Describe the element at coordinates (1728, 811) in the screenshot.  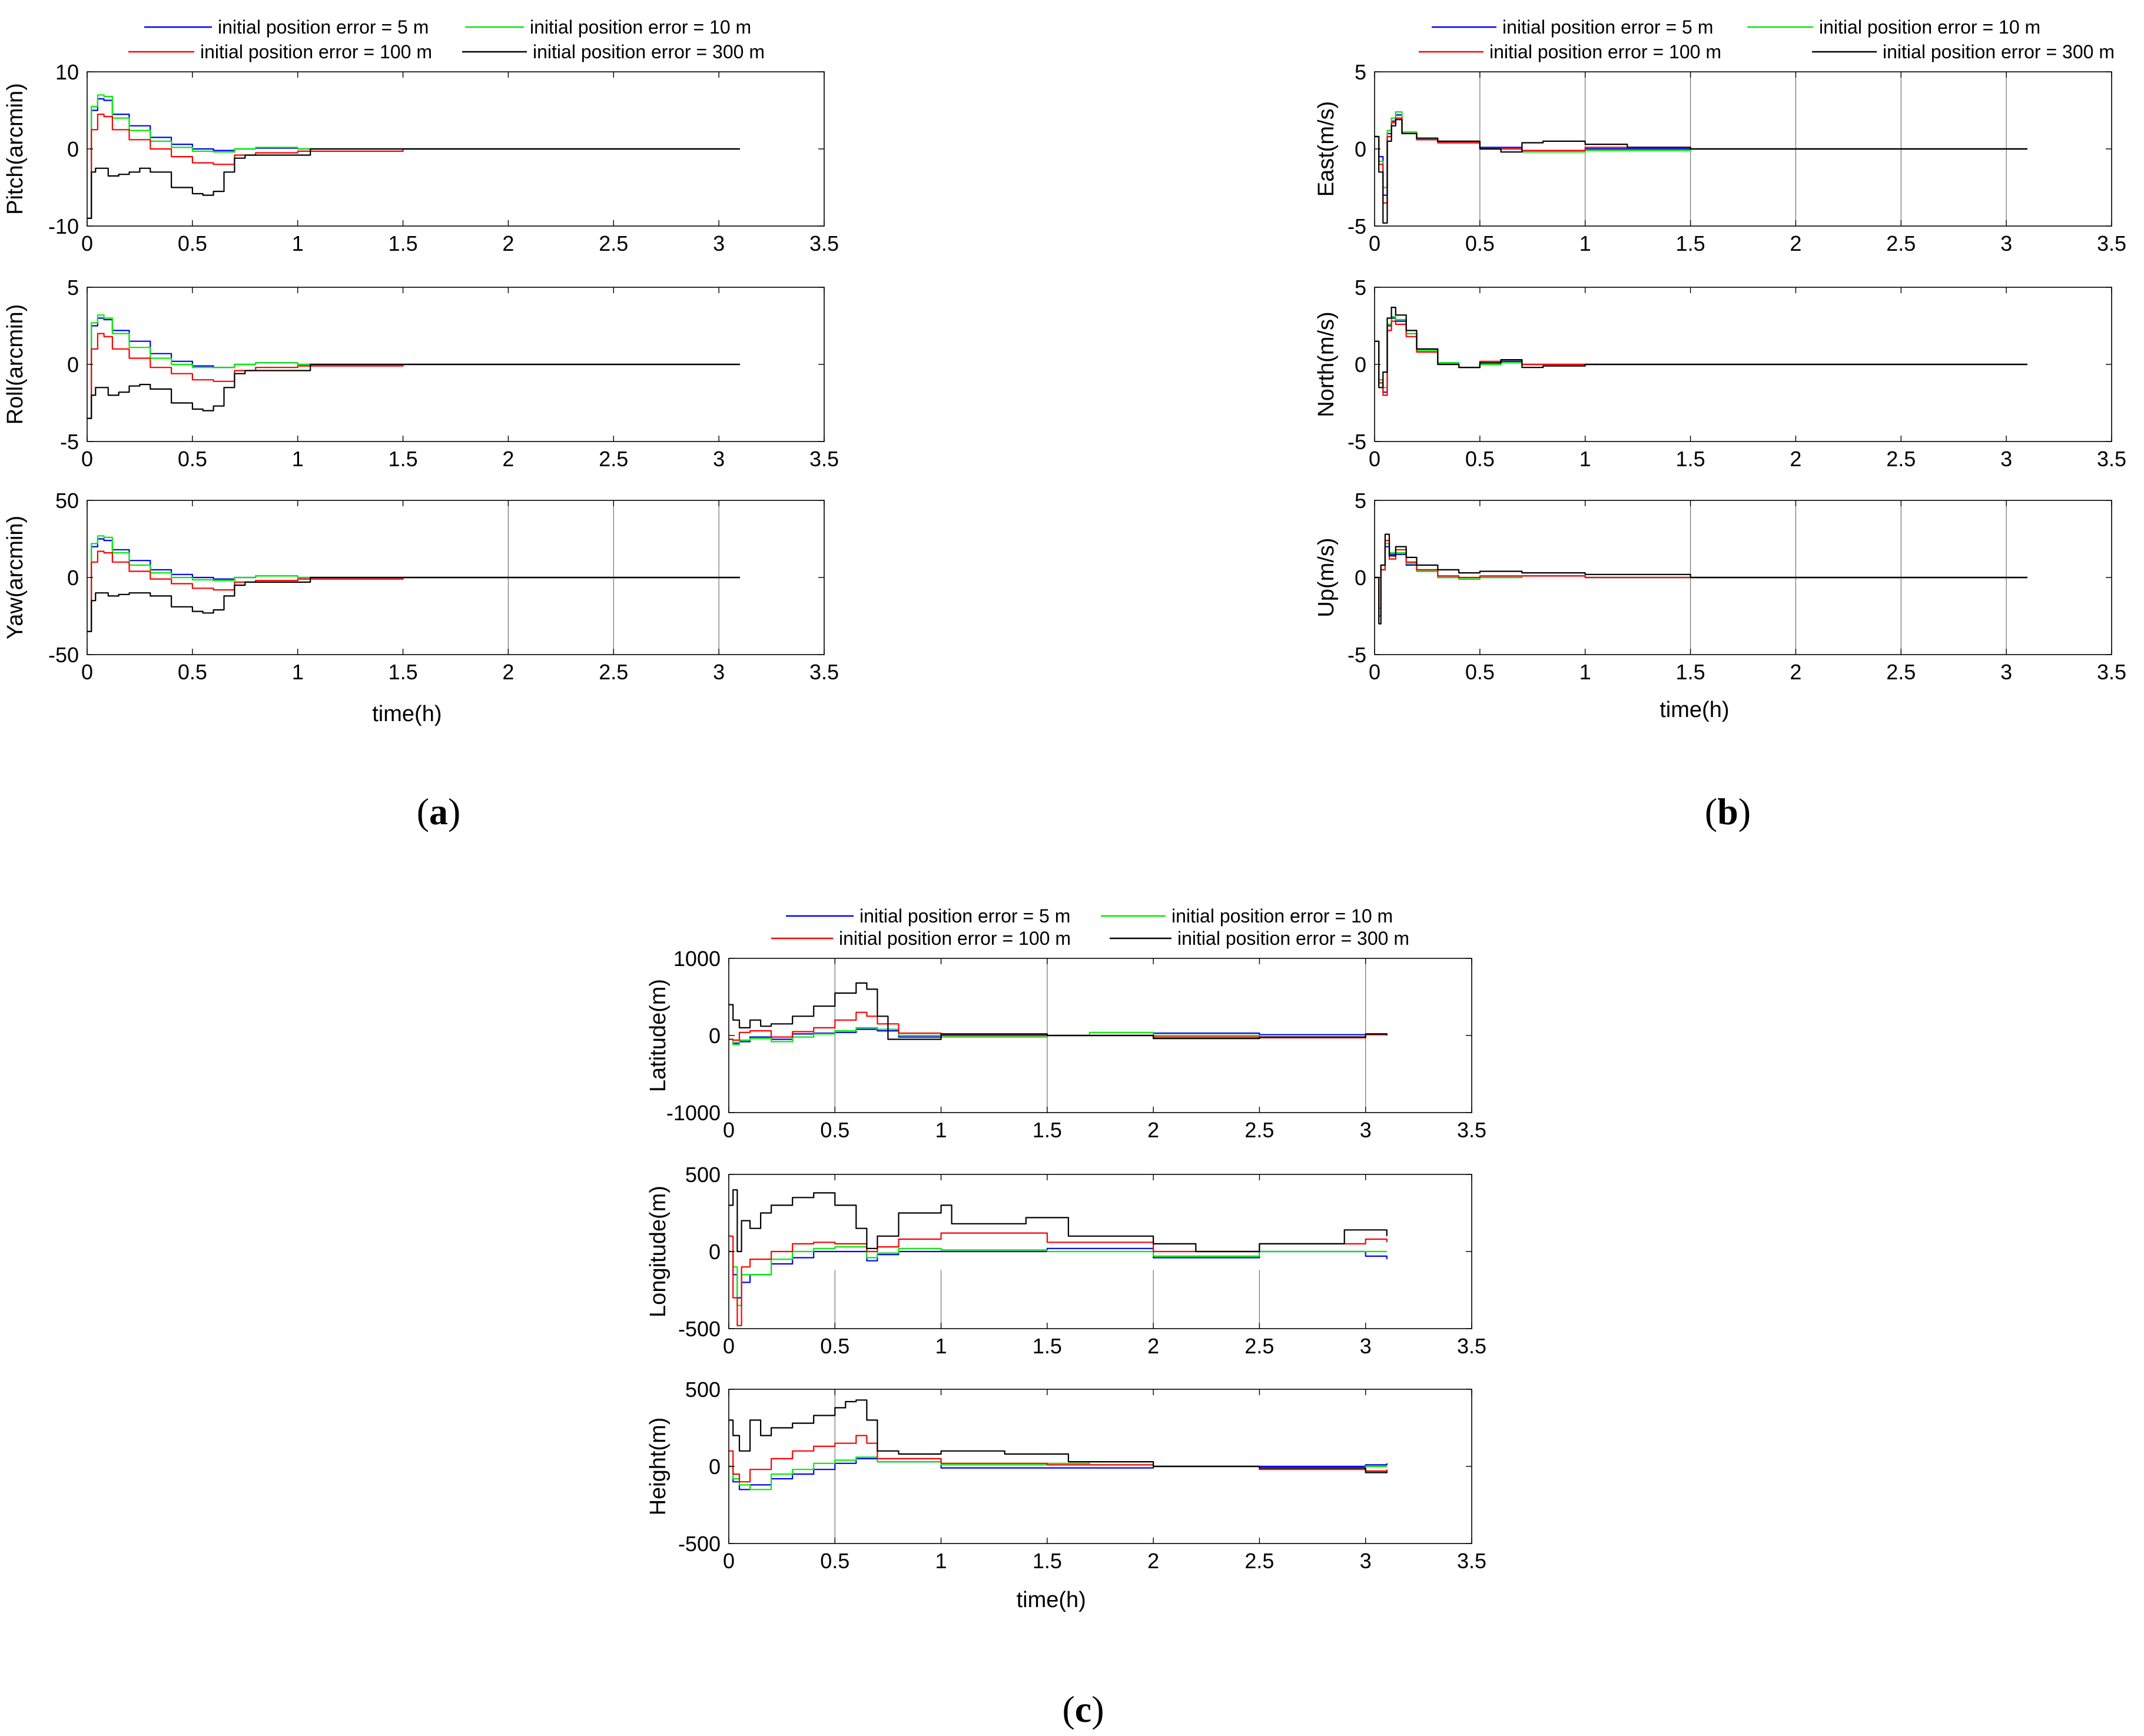
I see `caption-b: (b)` at that location.